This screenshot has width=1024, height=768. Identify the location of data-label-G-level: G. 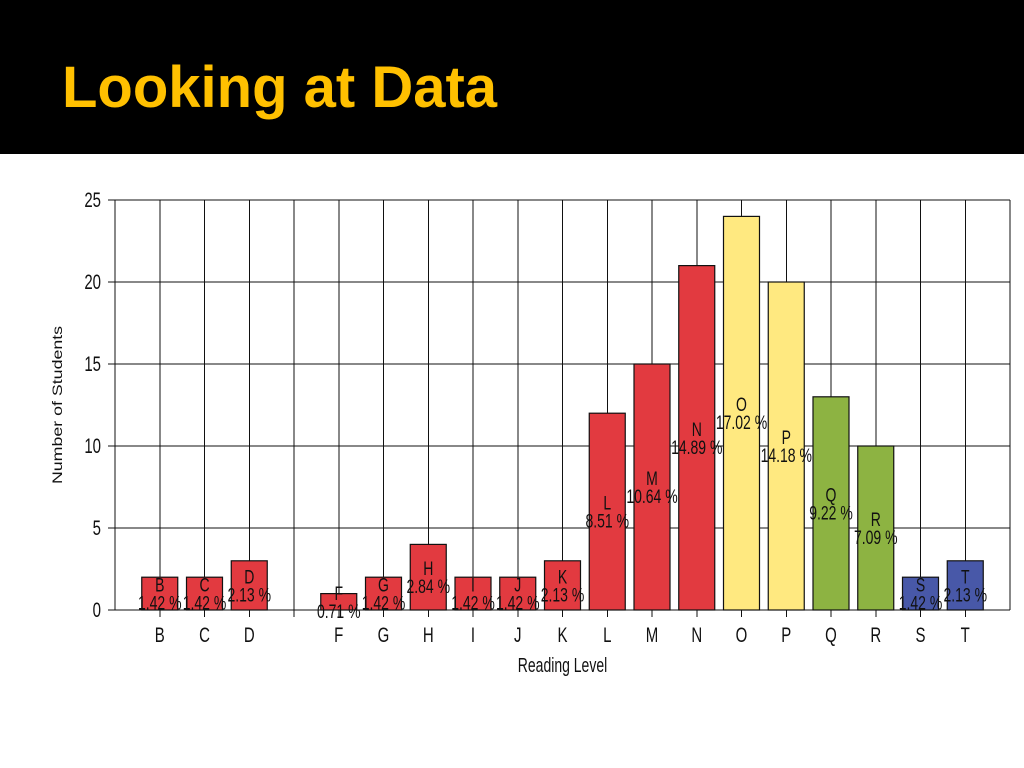
(383, 585).